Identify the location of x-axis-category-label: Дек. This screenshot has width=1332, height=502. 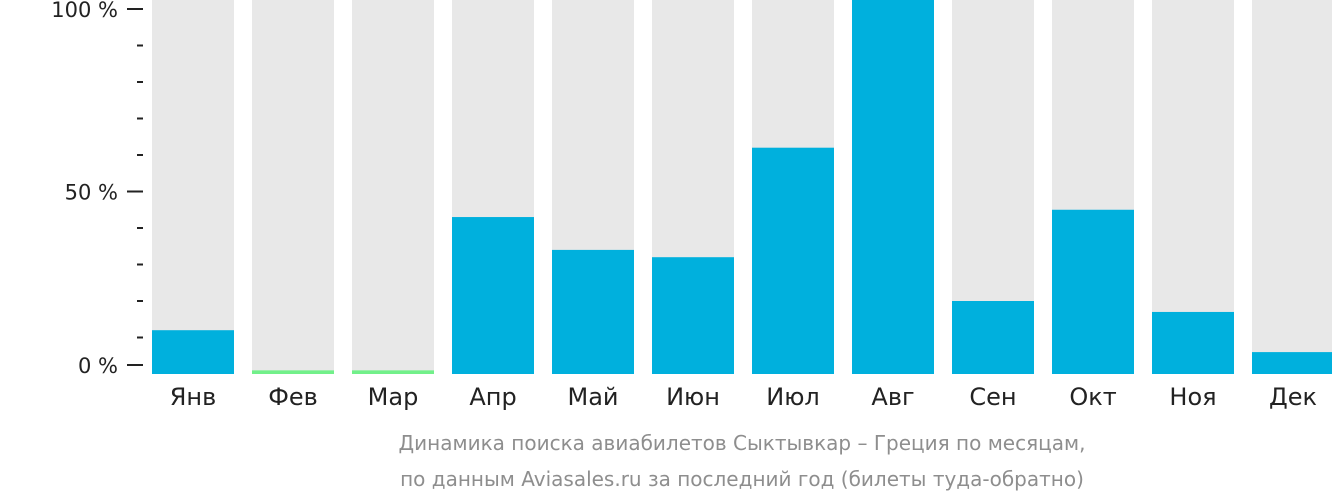
(1293, 397).